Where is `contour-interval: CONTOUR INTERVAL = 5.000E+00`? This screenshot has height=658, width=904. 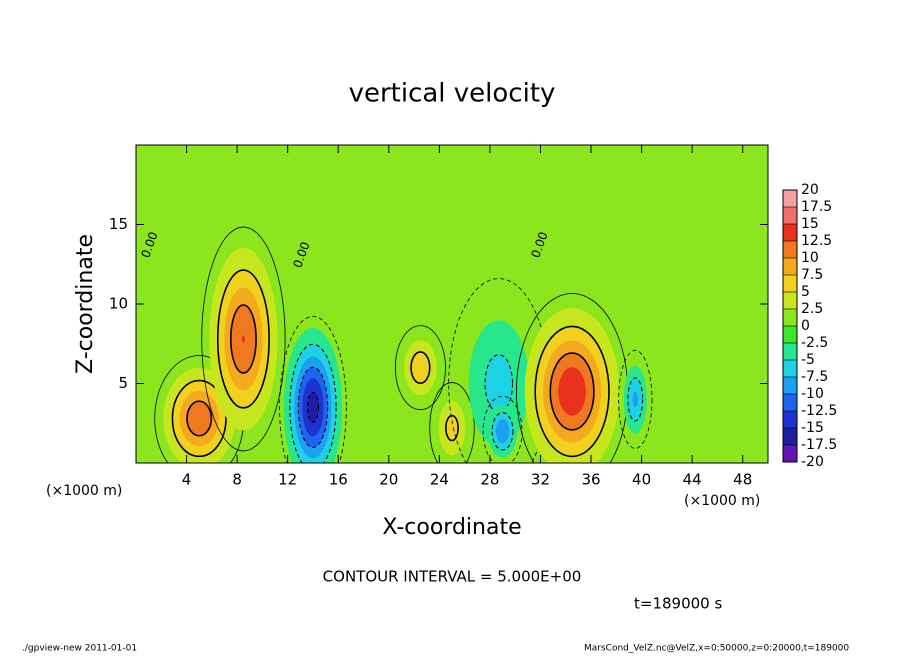
contour-interval: CONTOUR INTERVAL = 5.000E+00 is located at coordinates (452, 577).